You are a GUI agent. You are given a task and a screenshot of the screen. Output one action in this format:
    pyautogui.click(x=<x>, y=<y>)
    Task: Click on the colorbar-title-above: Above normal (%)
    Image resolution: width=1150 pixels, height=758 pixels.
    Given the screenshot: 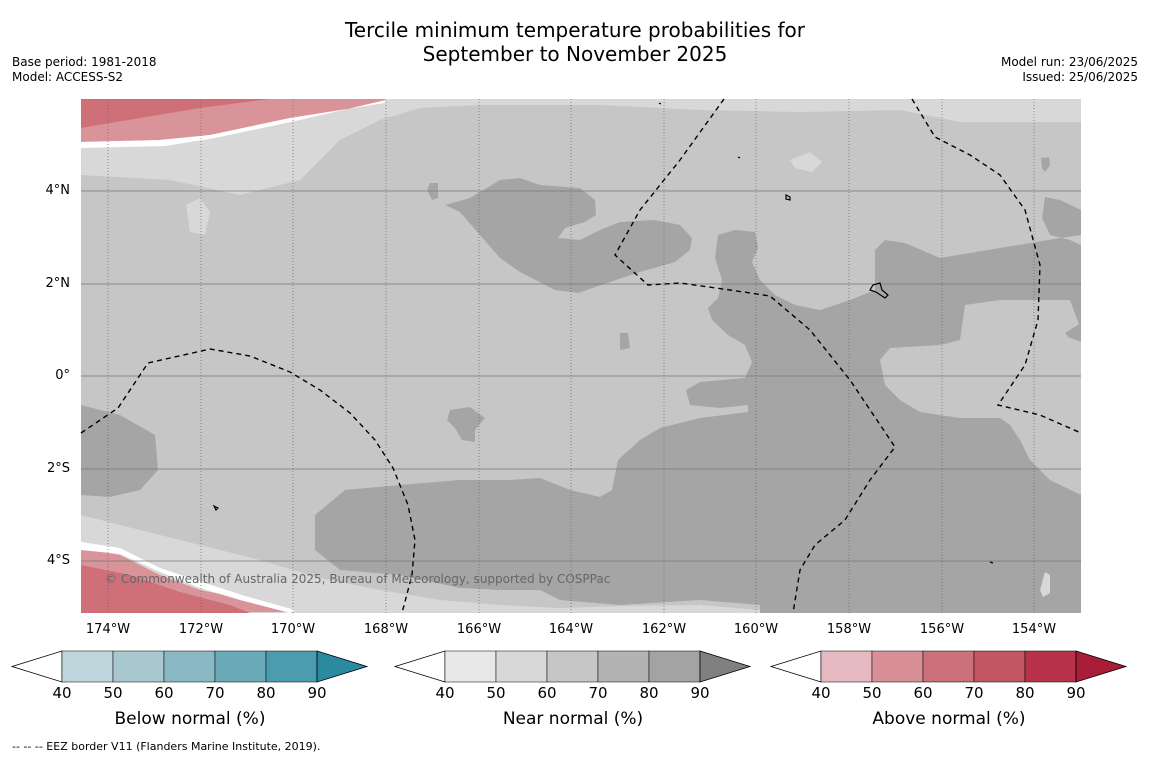 What is the action you would take?
    pyautogui.click(x=949, y=719)
    